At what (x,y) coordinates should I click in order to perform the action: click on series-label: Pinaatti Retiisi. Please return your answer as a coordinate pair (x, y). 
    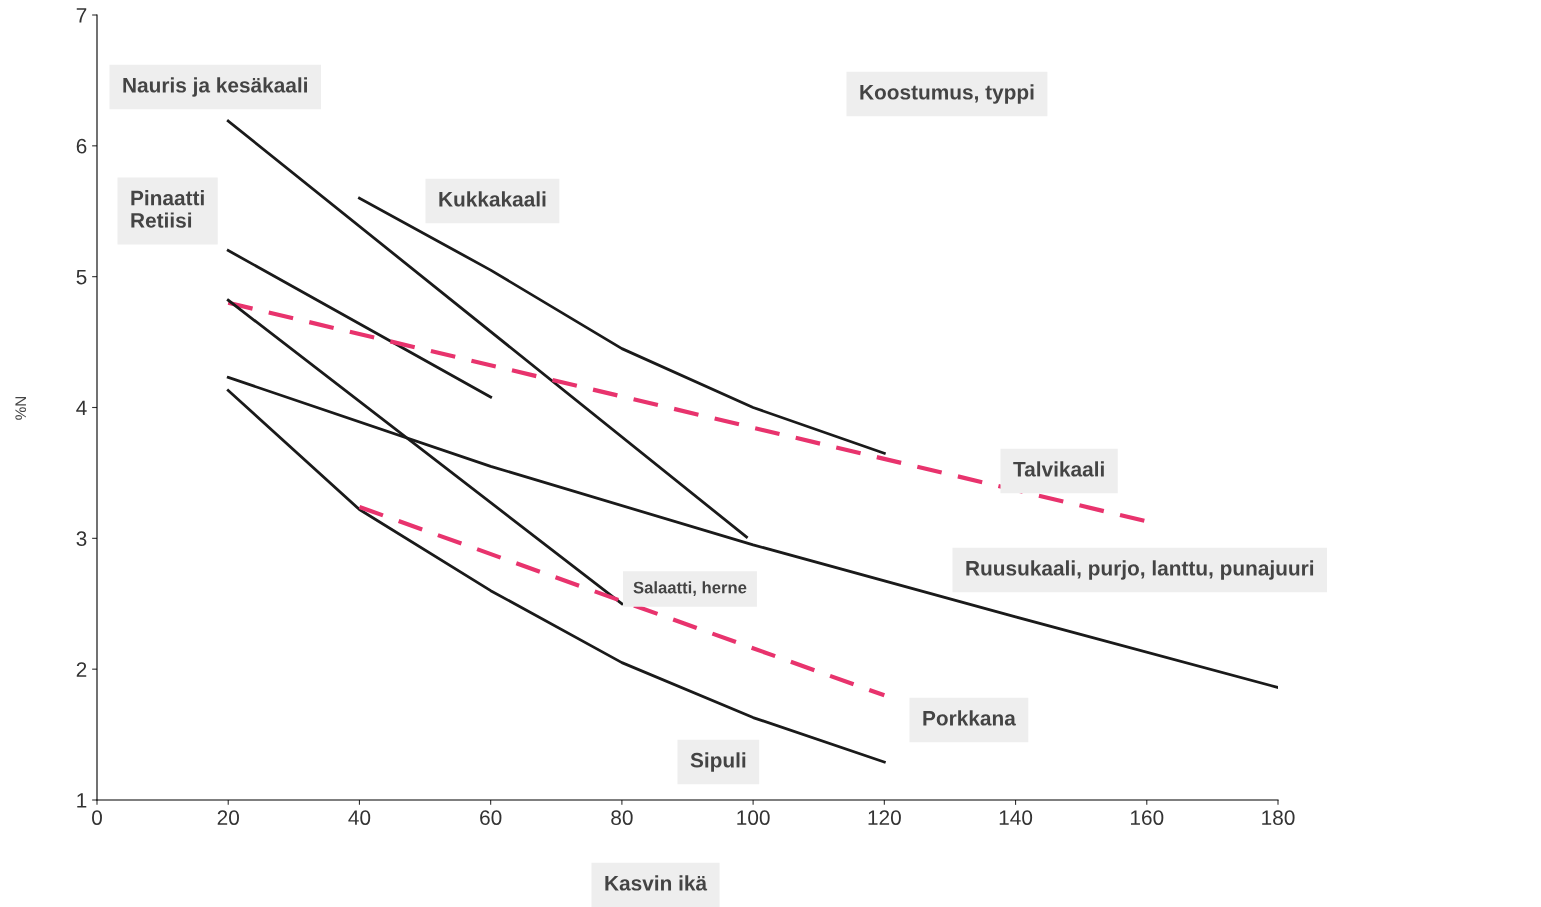
    Looking at the image, I should click on (167, 209).